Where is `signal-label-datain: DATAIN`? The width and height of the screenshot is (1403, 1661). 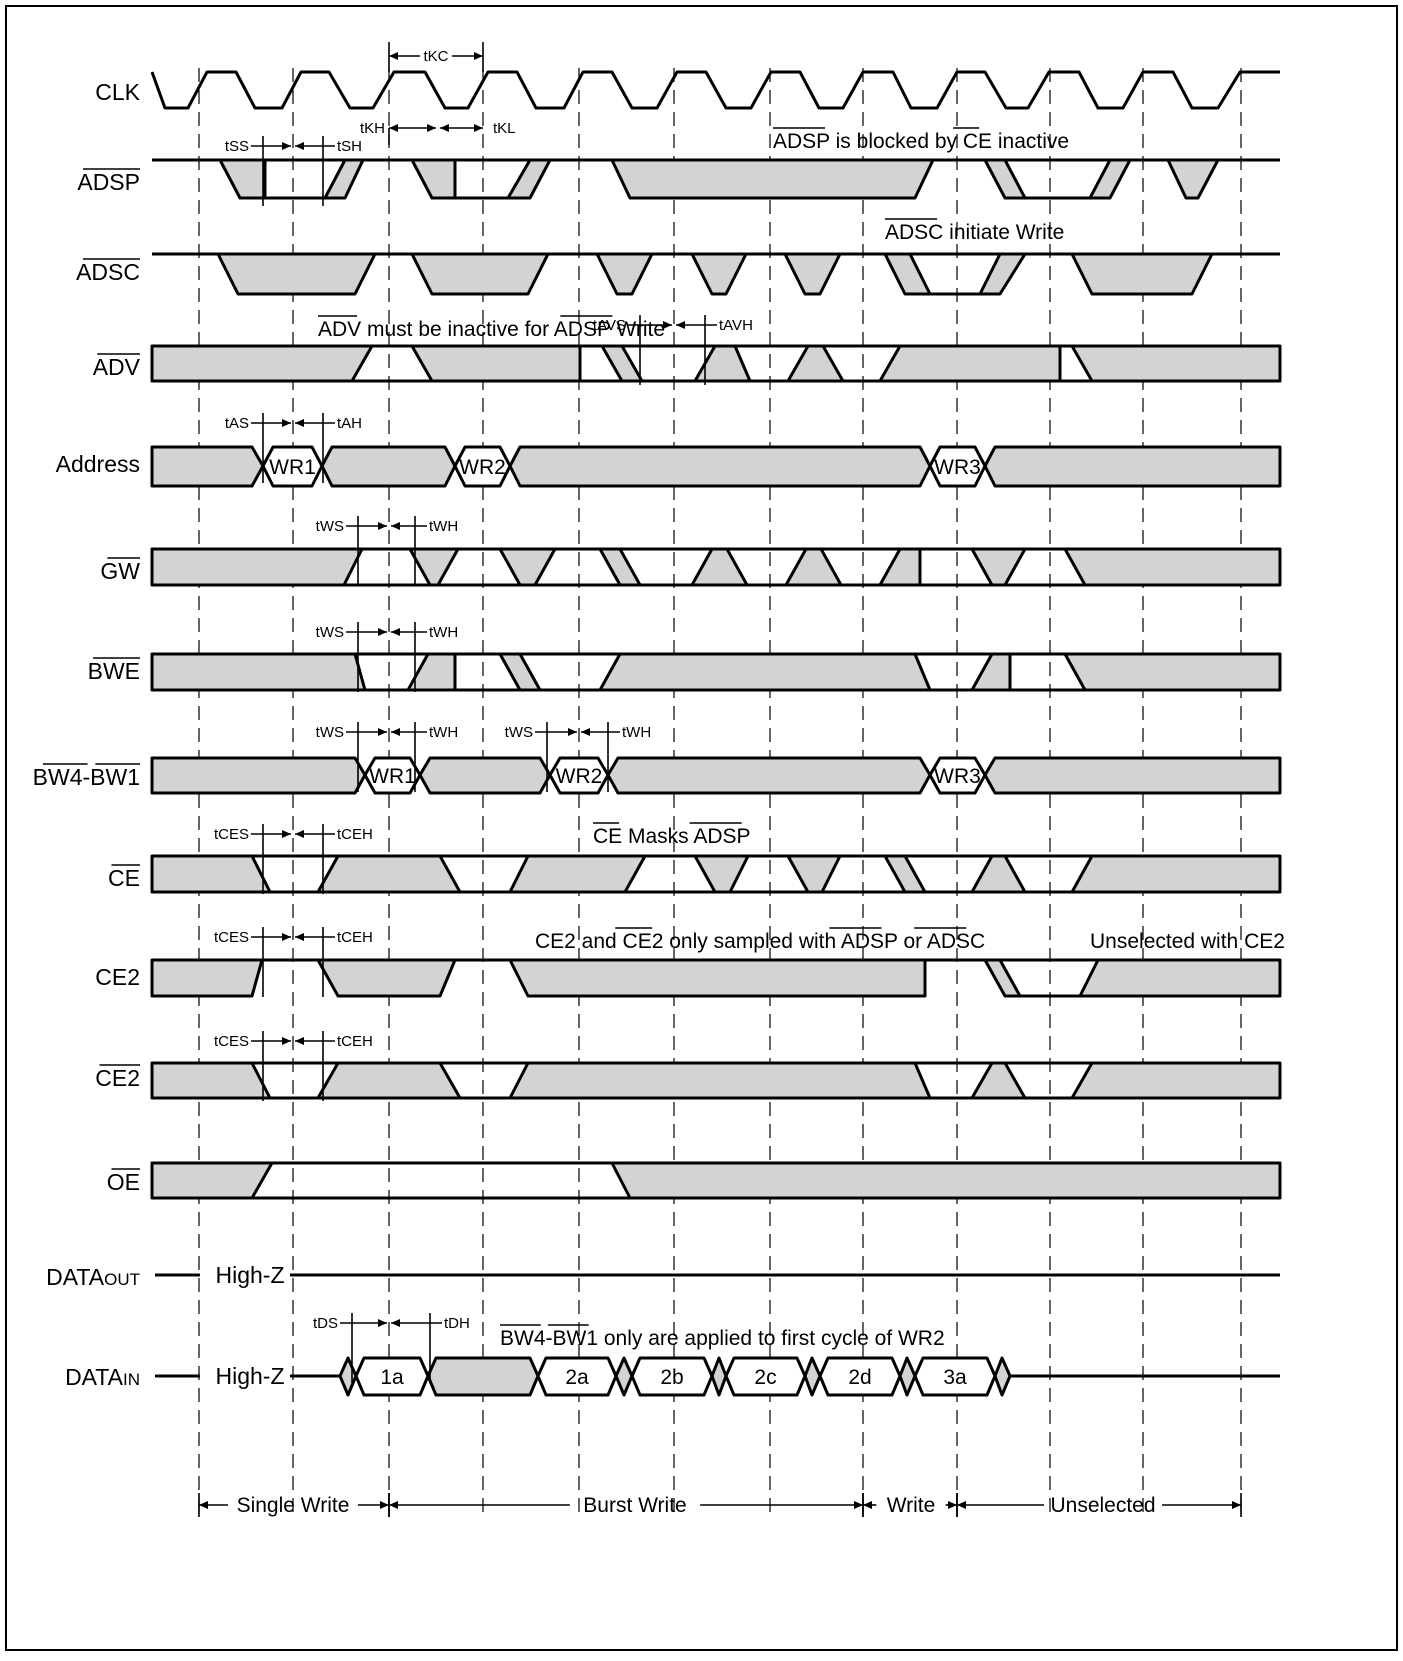
signal-label-datain: DATAIN is located at coordinates (102, 1377).